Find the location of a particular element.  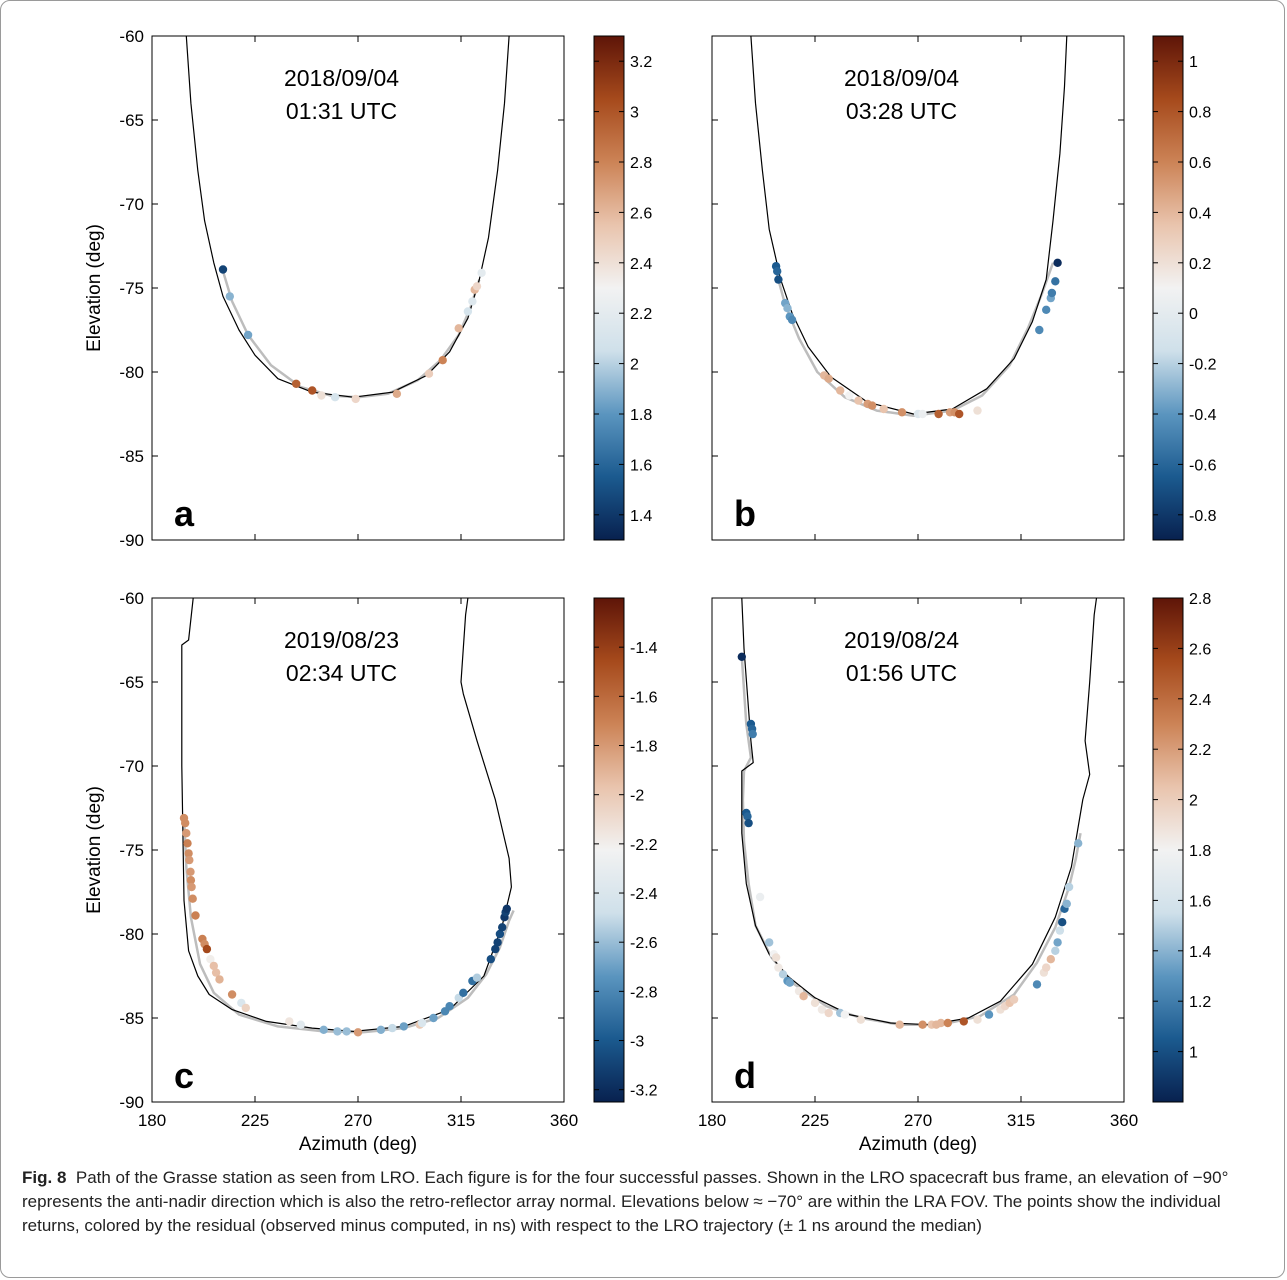

colorbar-tick-label: -0.8 is located at coordinates (1203, 516).